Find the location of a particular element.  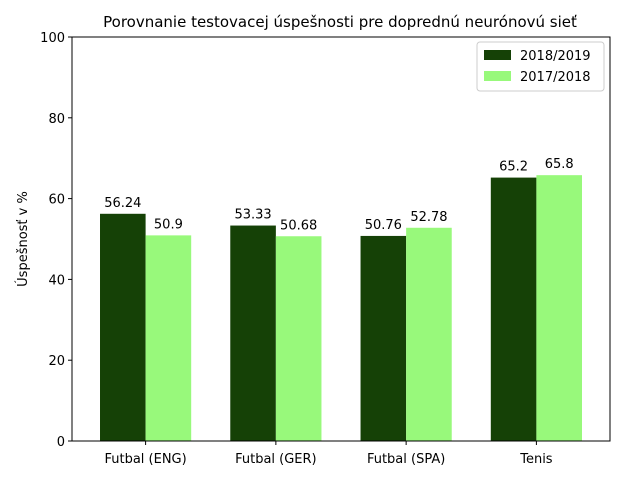

data-label: 65.8 is located at coordinates (559, 164).